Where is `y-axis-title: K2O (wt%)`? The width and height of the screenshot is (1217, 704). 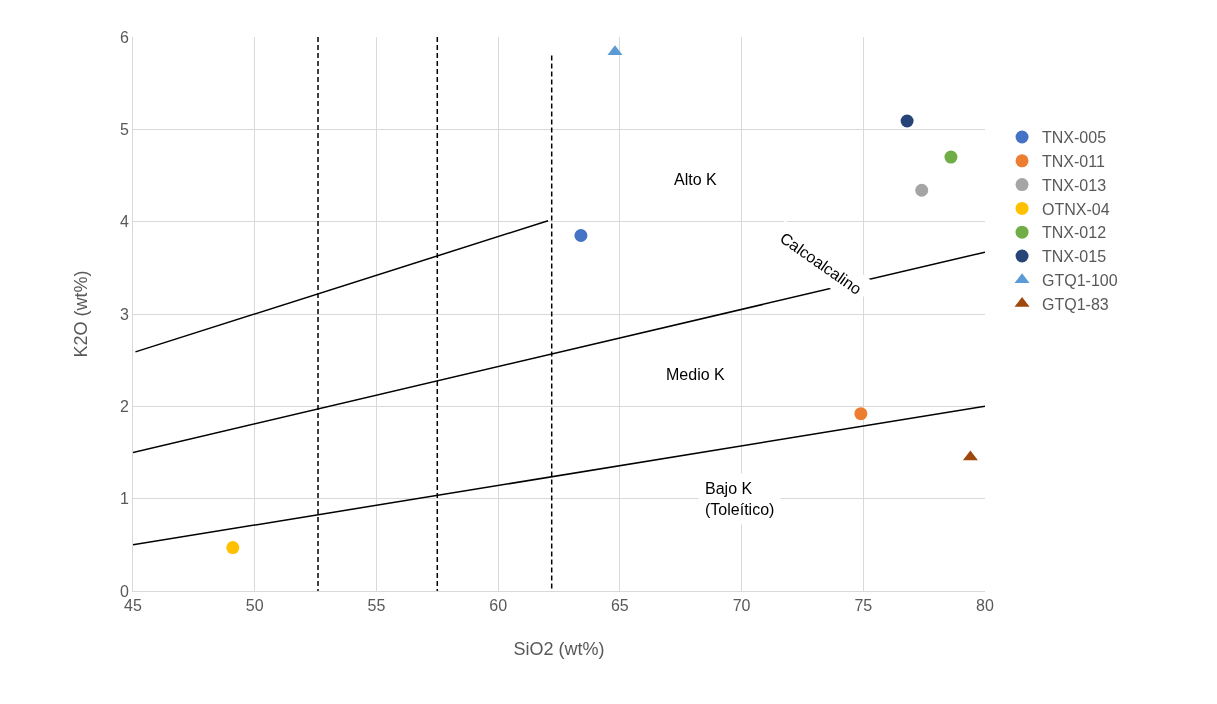
y-axis-title: K2O (wt%) is located at coordinates (81, 314).